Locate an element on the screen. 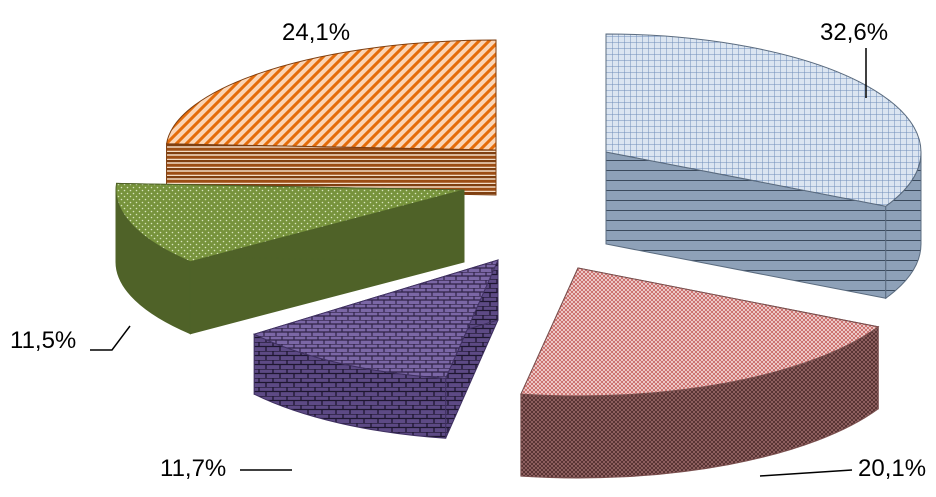 The width and height of the screenshot is (936, 497). data-label: 11,7% is located at coordinates (193, 468).